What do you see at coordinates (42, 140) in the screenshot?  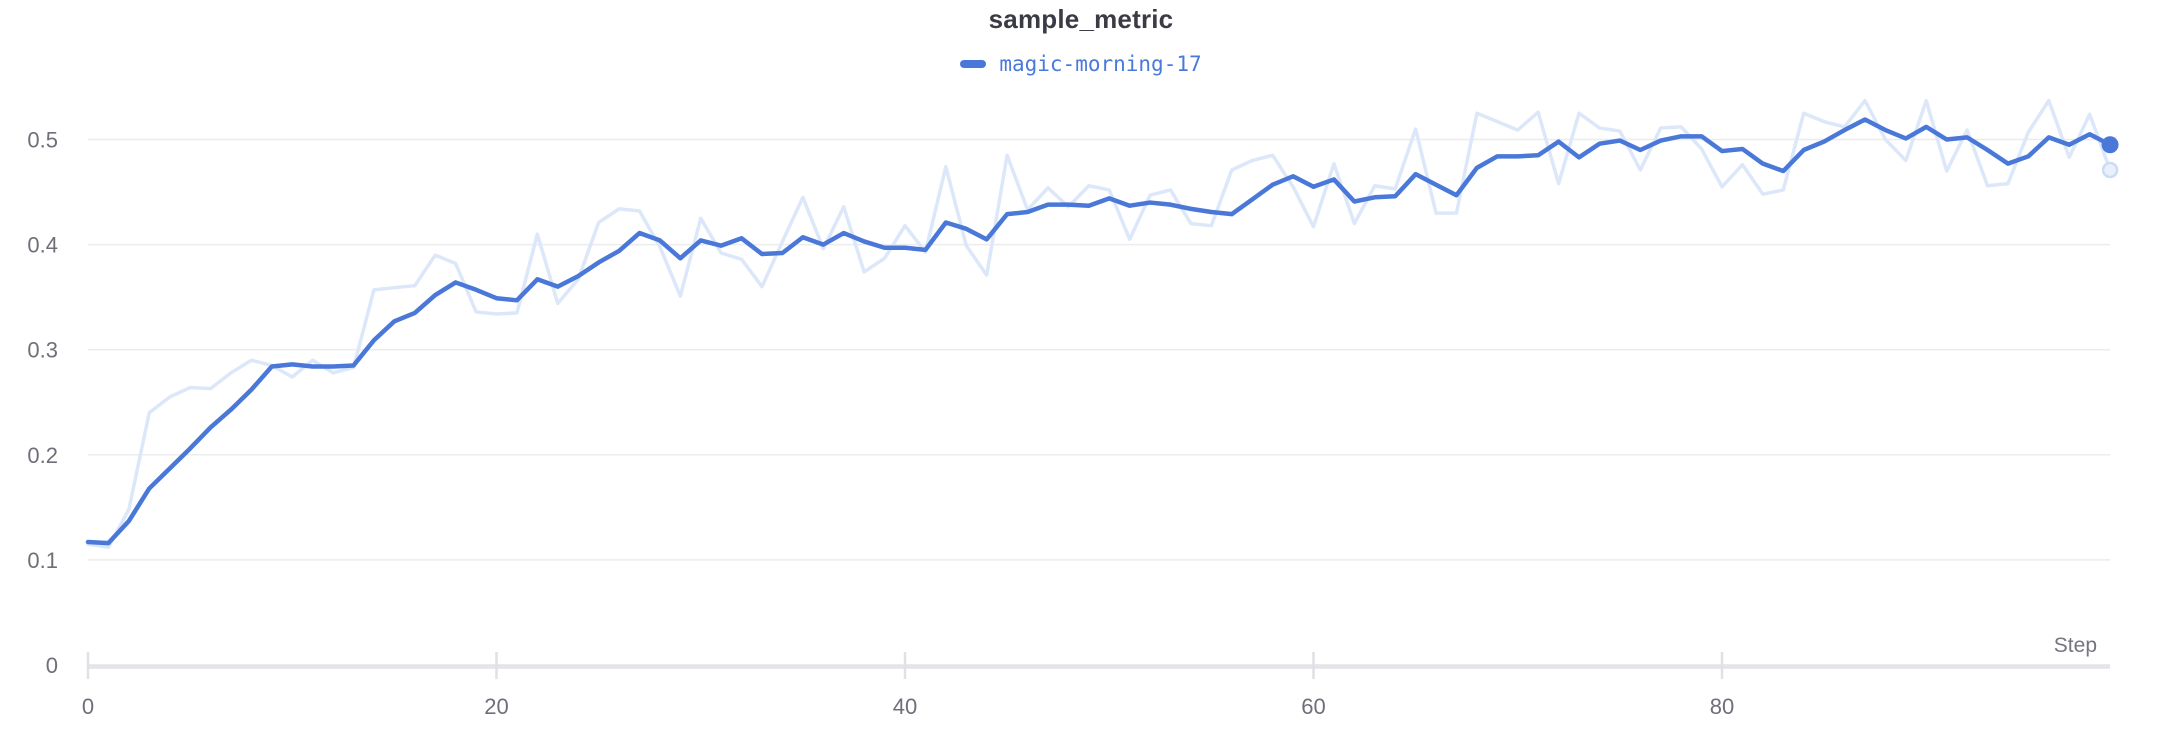 I see `y-tick-label-0.5: 0.5` at bounding box center [42, 140].